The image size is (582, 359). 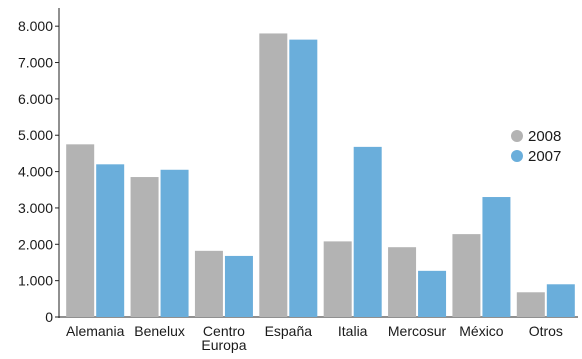 What do you see at coordinates (35, 244) in the screenshot?
I see `y-tick-label: 2.000` at bounding box center [35, 244].